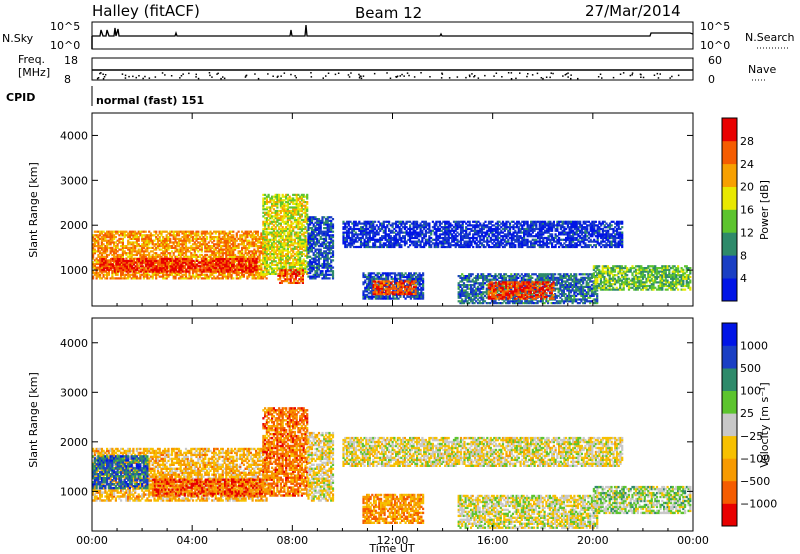  Describe the element at coordinates (762, 69) in the screenshot. I see `nave-label: Nave` at that location.